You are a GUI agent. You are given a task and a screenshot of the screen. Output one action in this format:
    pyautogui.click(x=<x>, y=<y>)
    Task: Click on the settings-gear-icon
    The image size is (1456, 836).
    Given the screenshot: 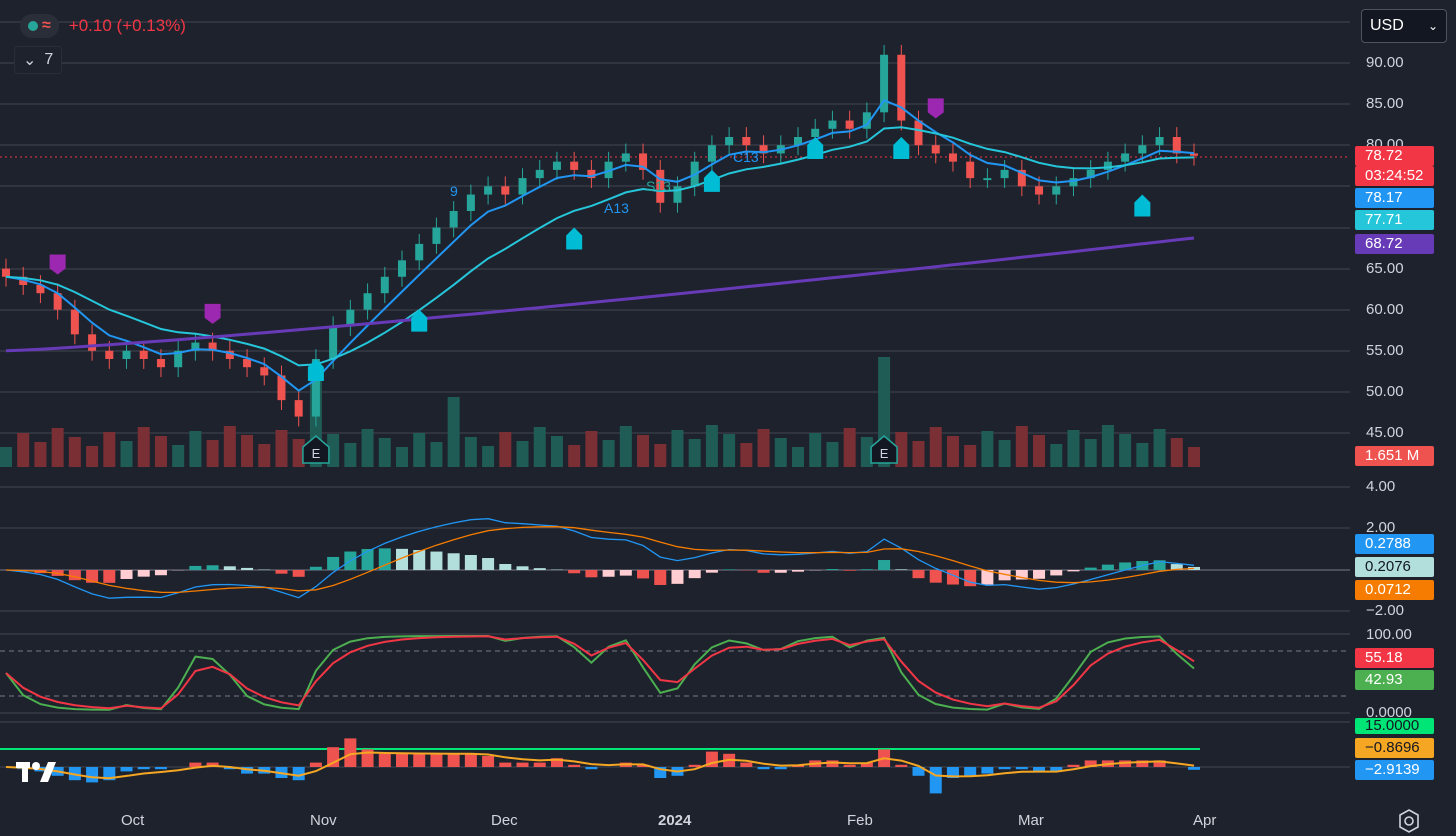 What is the action you would take?
    pyautogui.click(x=1409, y=821)
    